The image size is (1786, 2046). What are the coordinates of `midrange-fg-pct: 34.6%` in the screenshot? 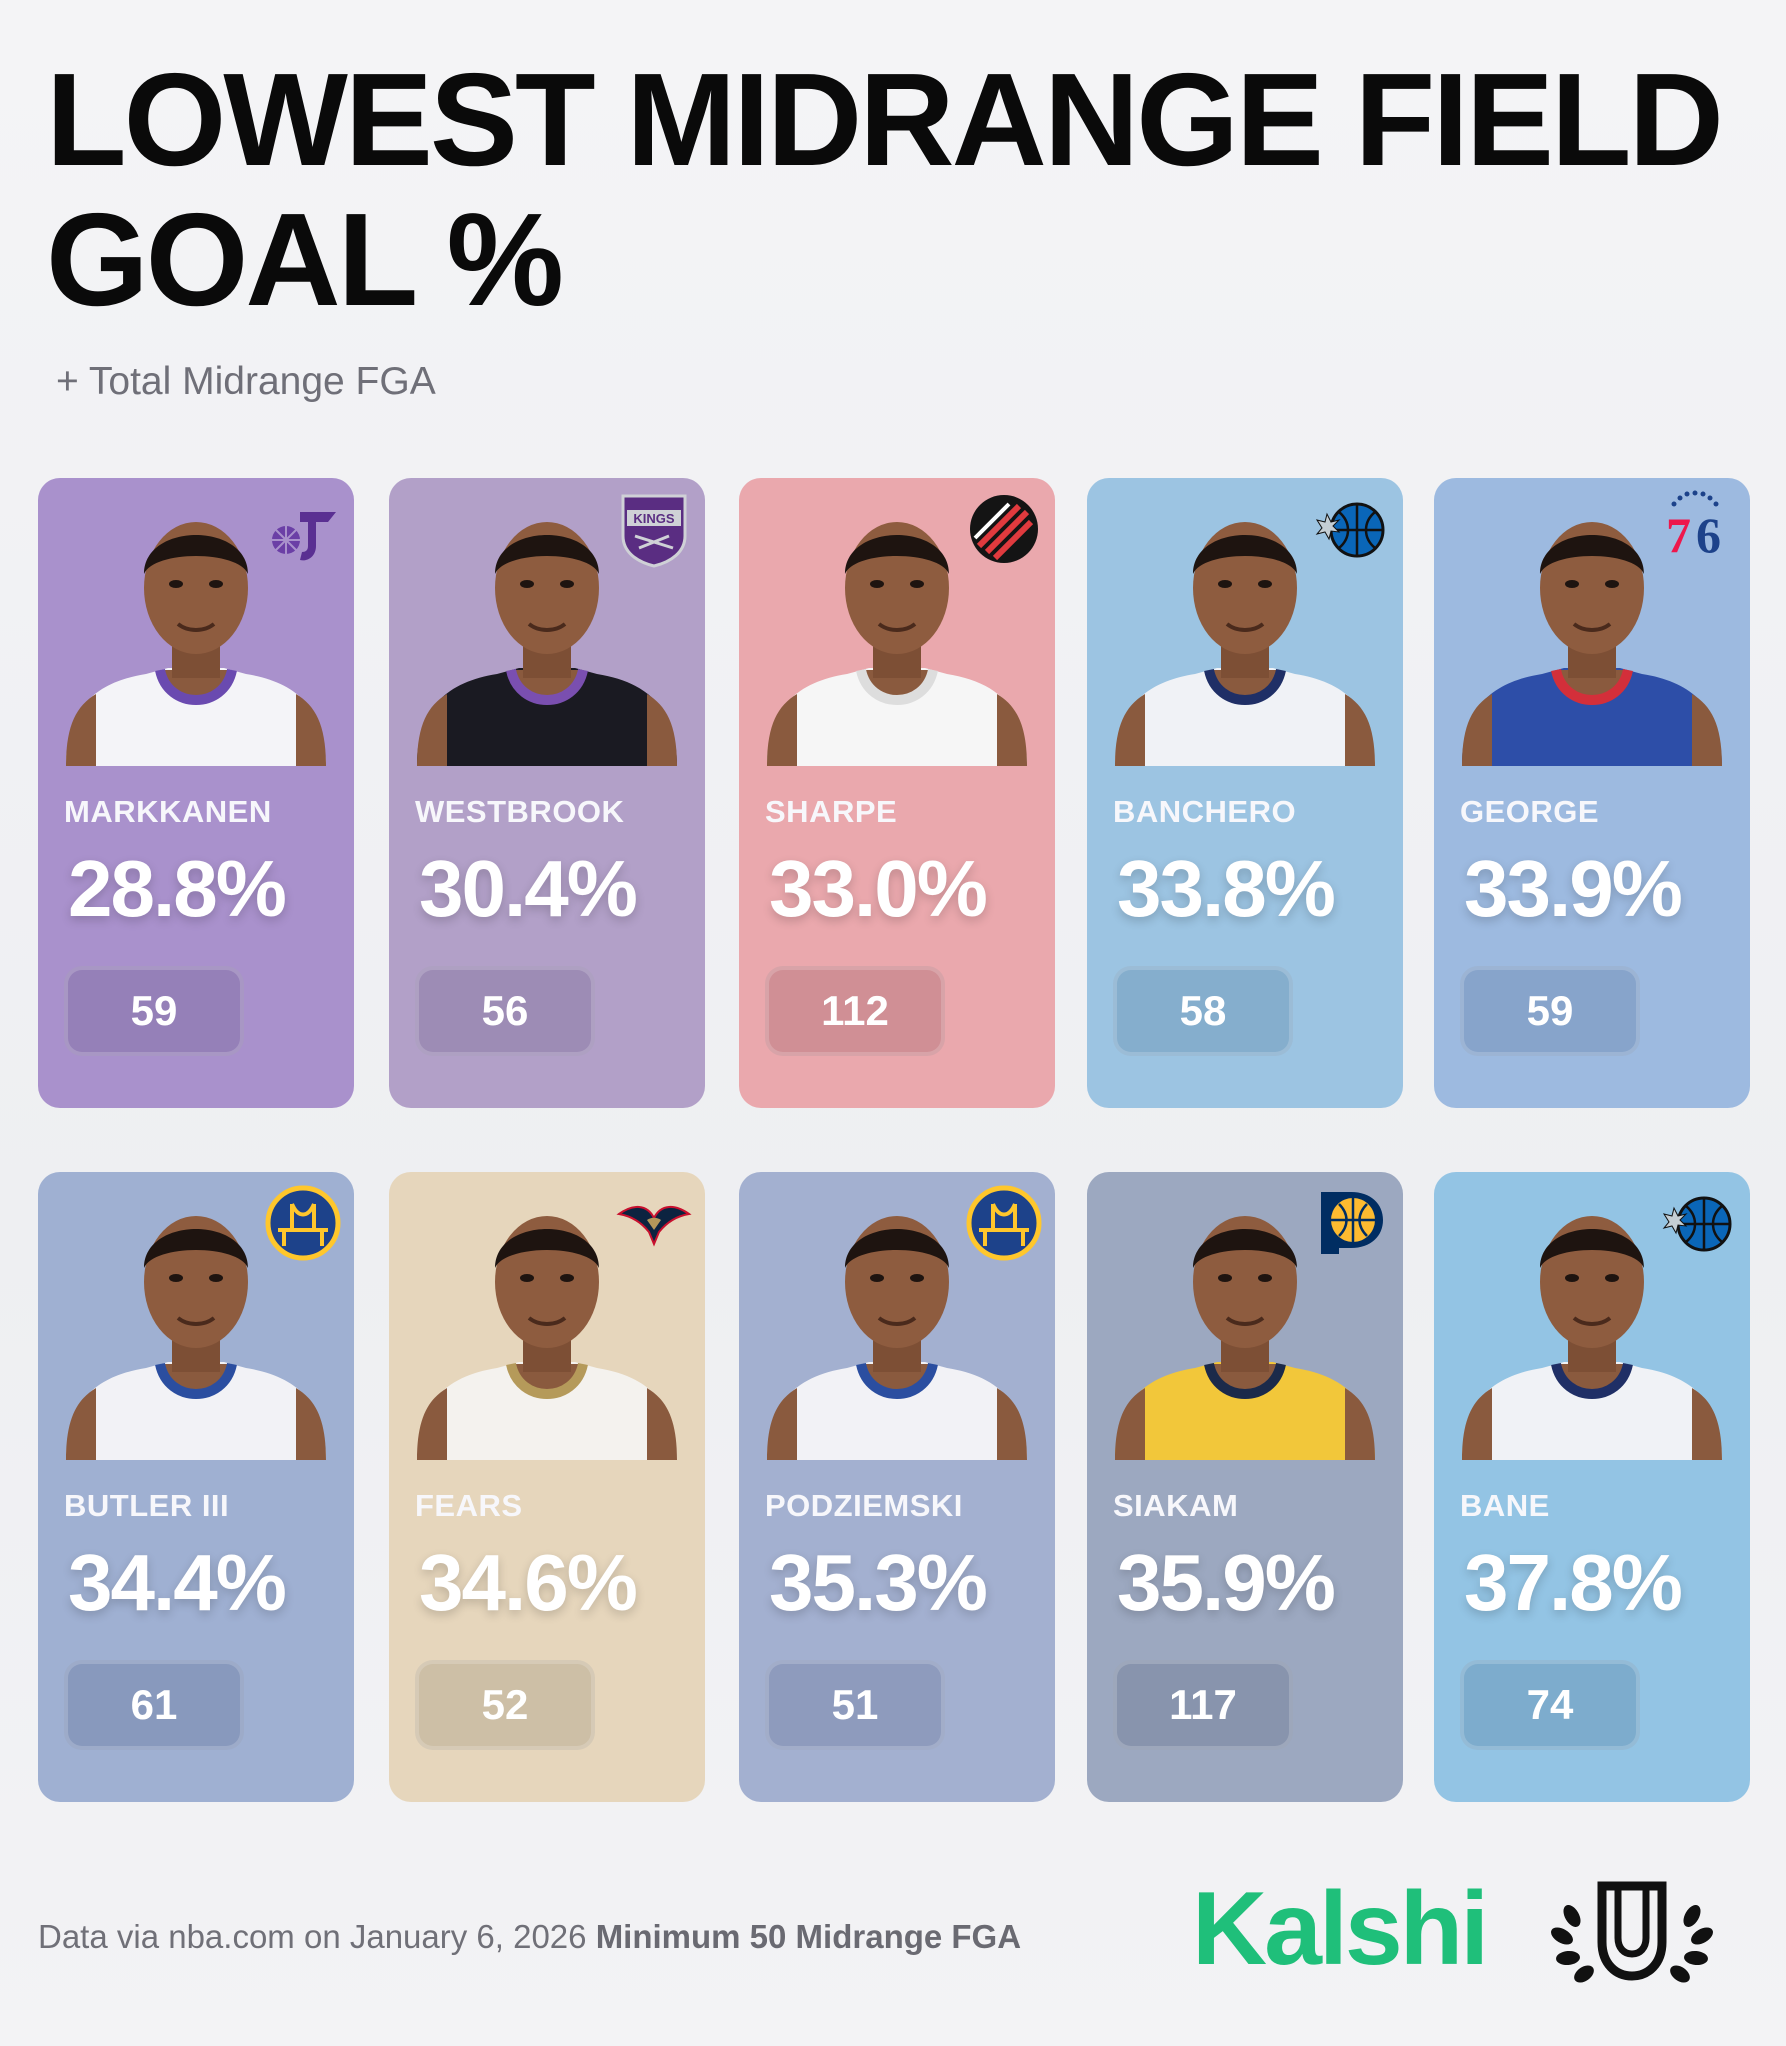 It's located at (528, 1582).